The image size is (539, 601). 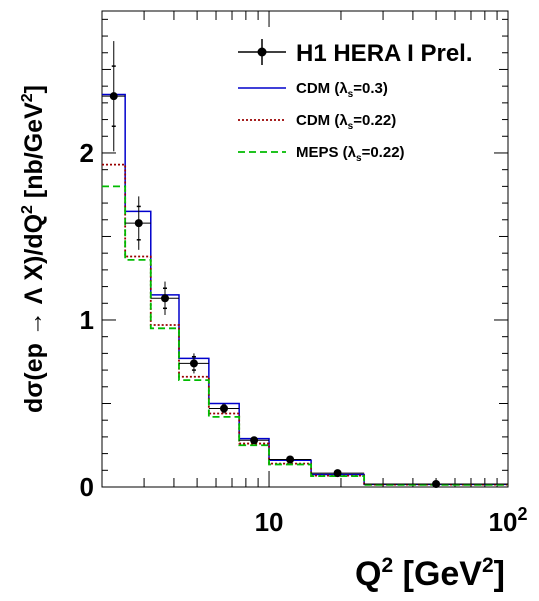 What do you see at coordinates (33, 249) in the screenshot?
I see `y-axis-title: dσ(ep → Λ X)/dQ2 [nb/GeV2]` at bounding box center [33, 249].